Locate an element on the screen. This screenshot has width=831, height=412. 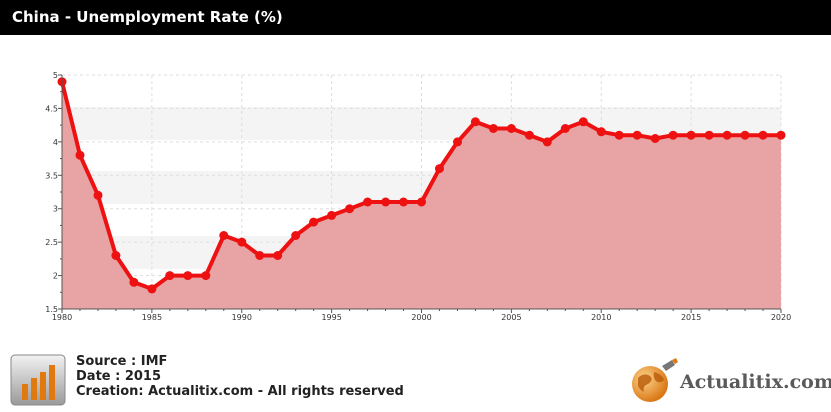
actualitix-logo: Actualitix.com is located at coordinates (729, 381).